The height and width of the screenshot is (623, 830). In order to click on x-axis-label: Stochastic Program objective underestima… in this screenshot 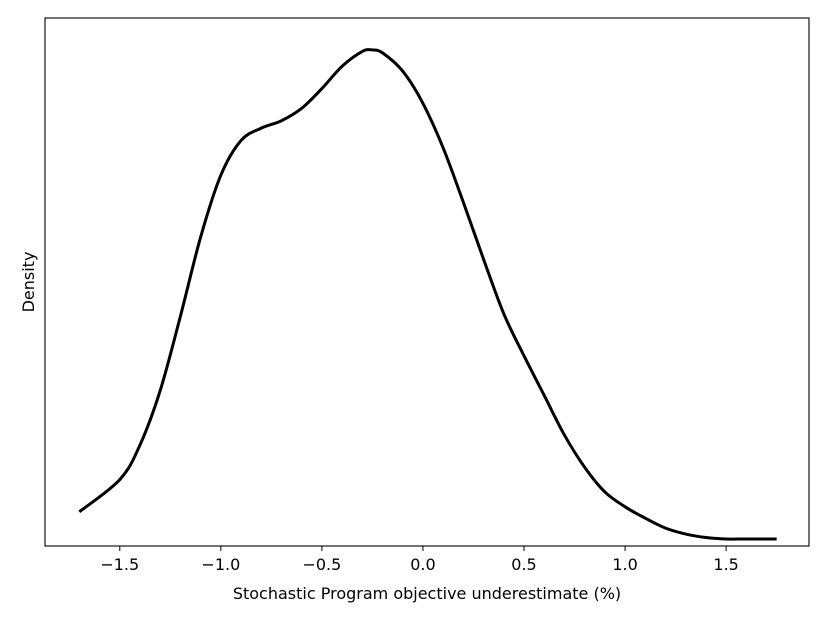, I will do `click(427, 593)`.